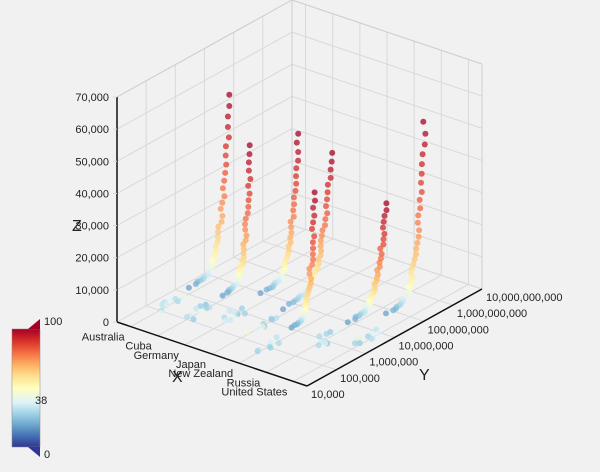 The width and height of the screenshot is (600, 472). Describe the element at coordinates (41, 401) in the screenshot. I see `colorbar-tick-mid: 38` at that location.